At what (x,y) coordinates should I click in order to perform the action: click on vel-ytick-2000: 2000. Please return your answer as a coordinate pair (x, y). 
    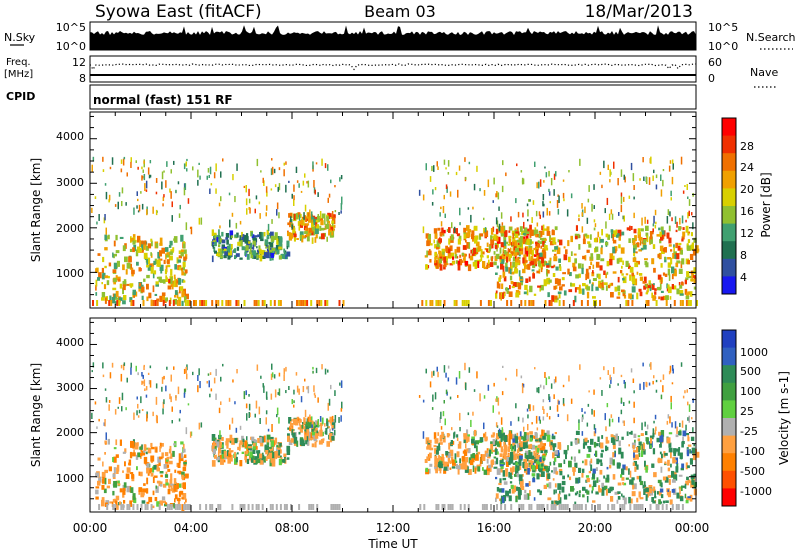
    Looking at the image, I should click on (70, 432).